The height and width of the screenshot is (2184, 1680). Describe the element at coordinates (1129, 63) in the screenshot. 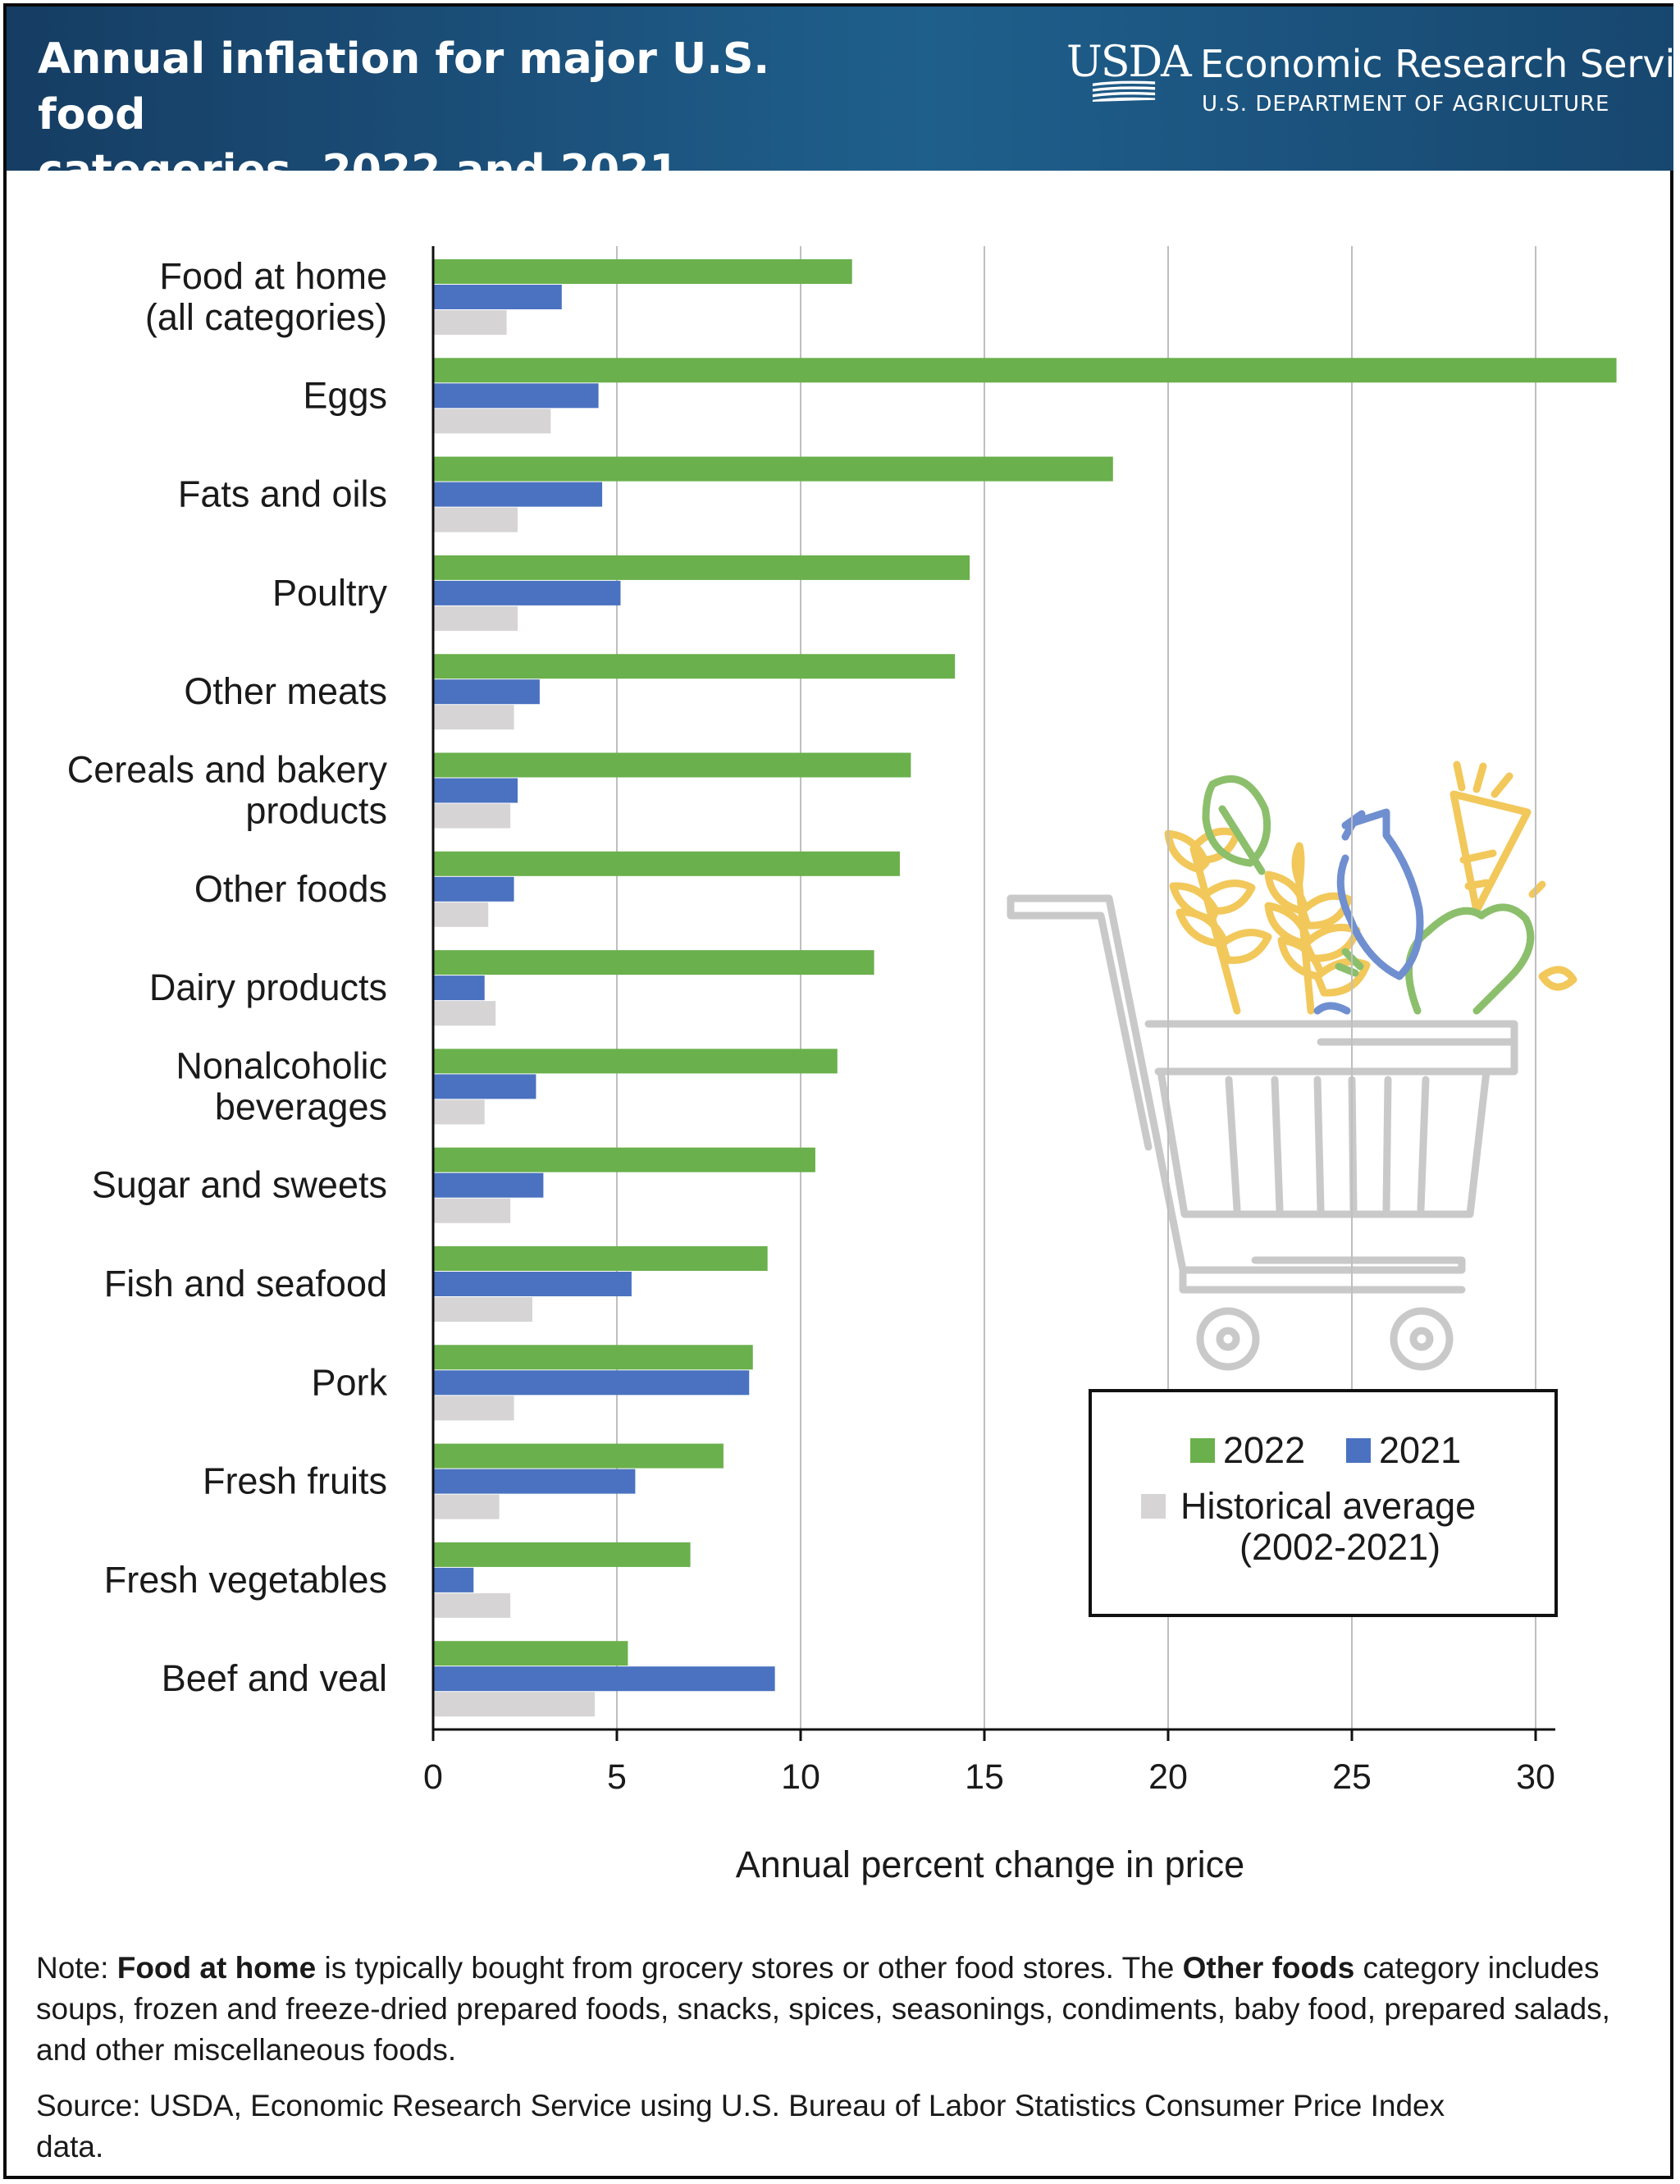

I see `usda-logo-text: USDA` at that location.